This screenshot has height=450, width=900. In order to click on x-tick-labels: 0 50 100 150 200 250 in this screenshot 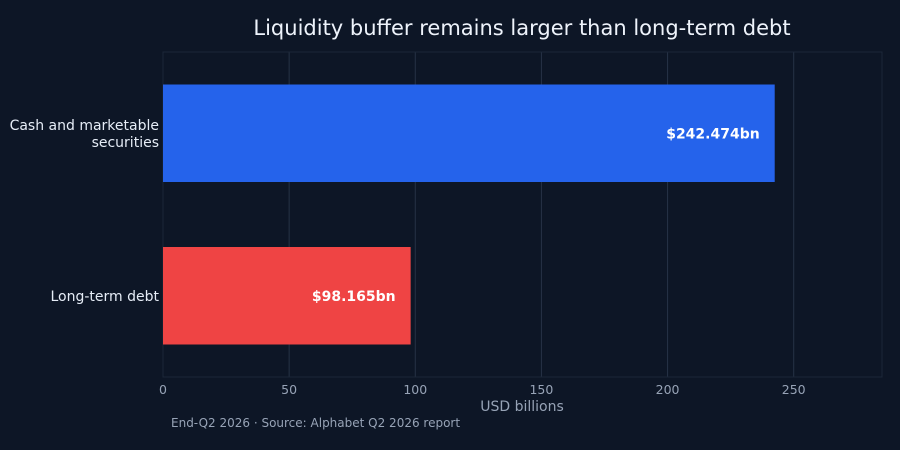, I will do `click(482, 389)`.